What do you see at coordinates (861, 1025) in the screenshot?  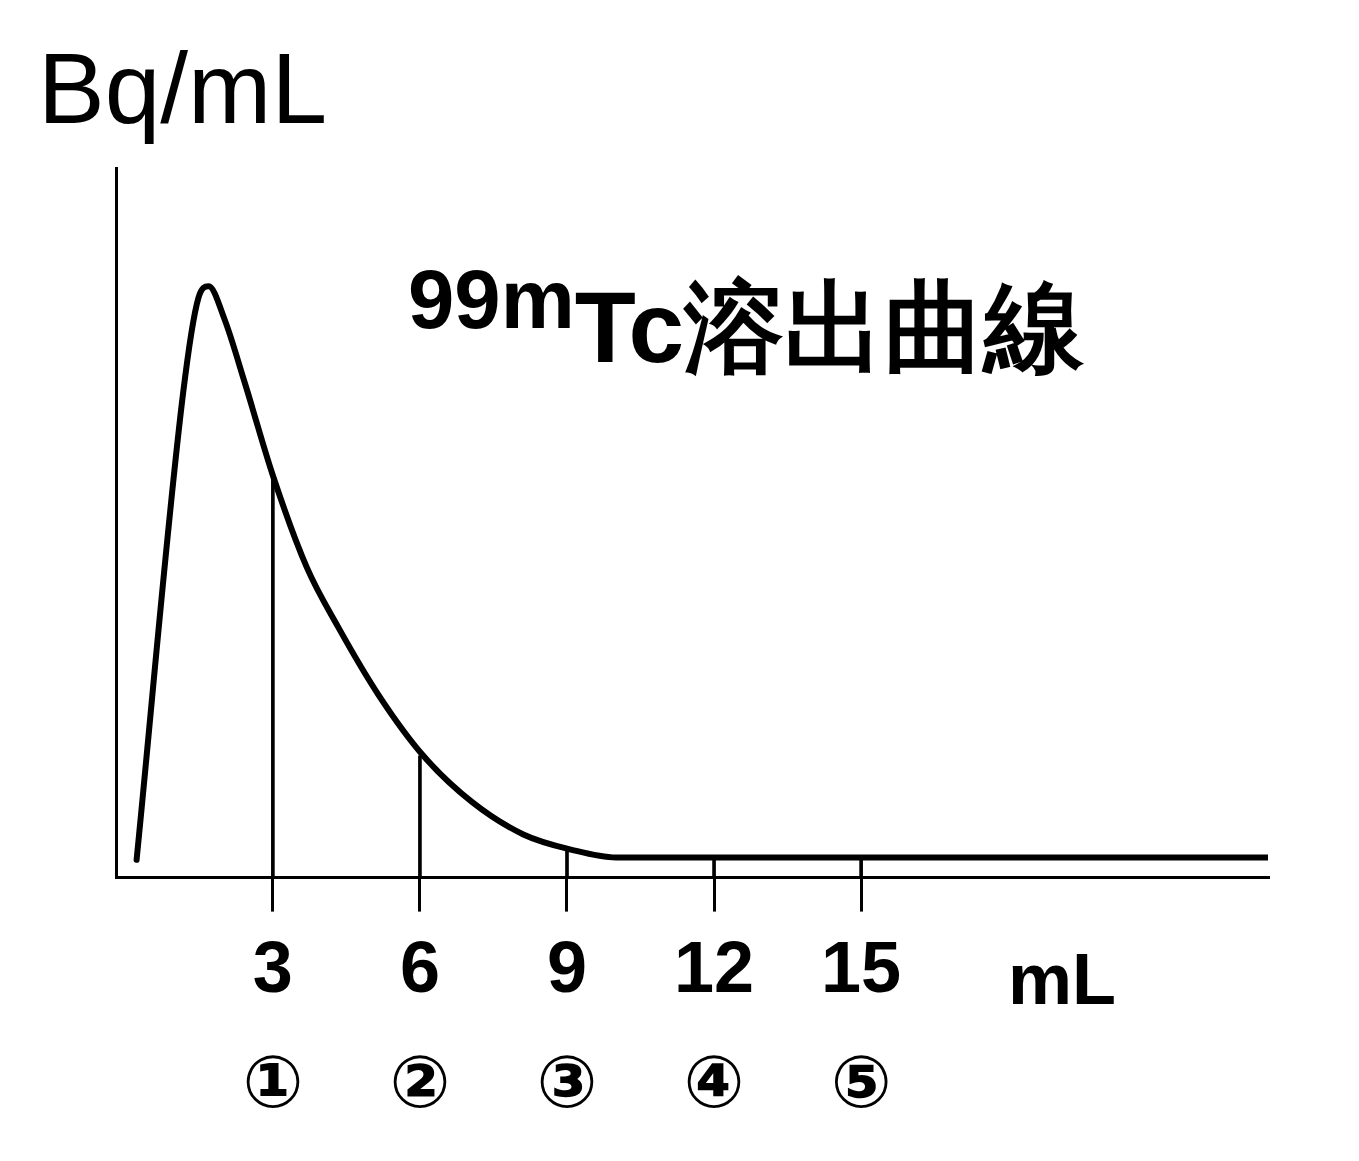 I see `x-tick-label: 15 ⑤` at bounding box center [861, 1025].